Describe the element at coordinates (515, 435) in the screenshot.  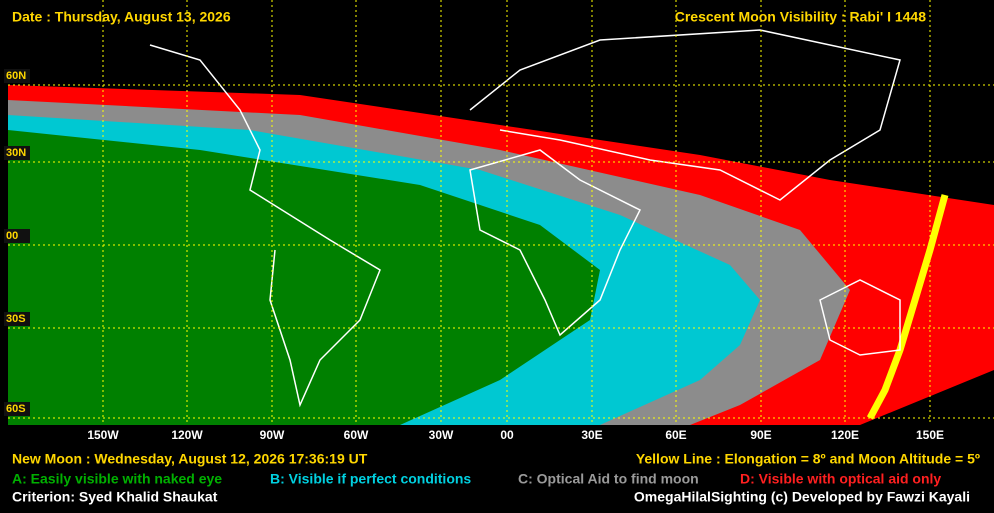
I see `lon-labels: 150W 120W 90W 60W 30W 00 30E 60E 90E 120E 150E` at that location.